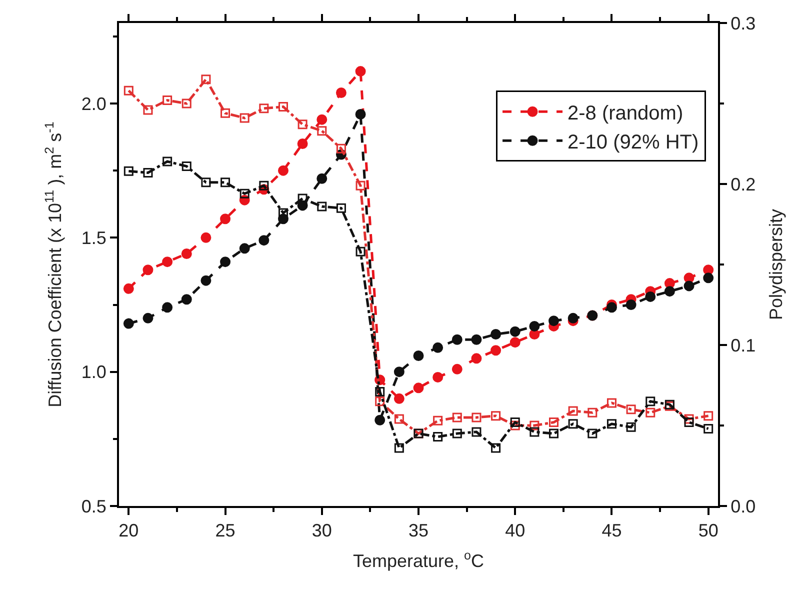 Image resolution: width=810 pixels, height=590 pixels. What do you see at coordinates (633, 142) in the screenshot?
I see `legend-label: 2-10 (92% HT)` at bounding box center [633, 142].